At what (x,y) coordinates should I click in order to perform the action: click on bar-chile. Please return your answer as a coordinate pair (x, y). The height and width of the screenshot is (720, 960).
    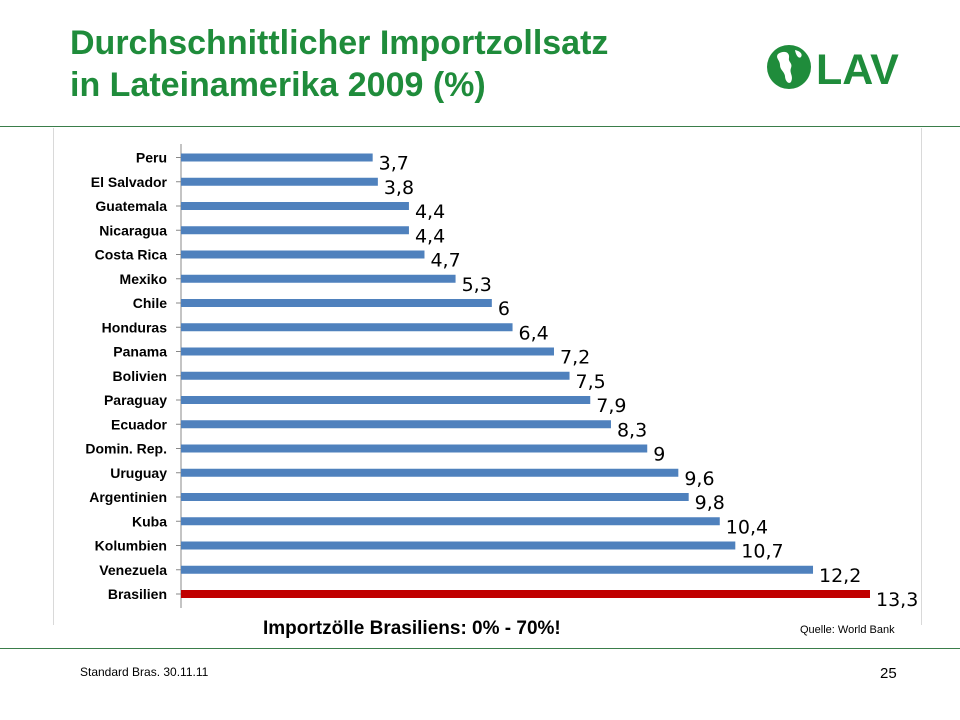
    Looking at the image, I should click on (336, 303).